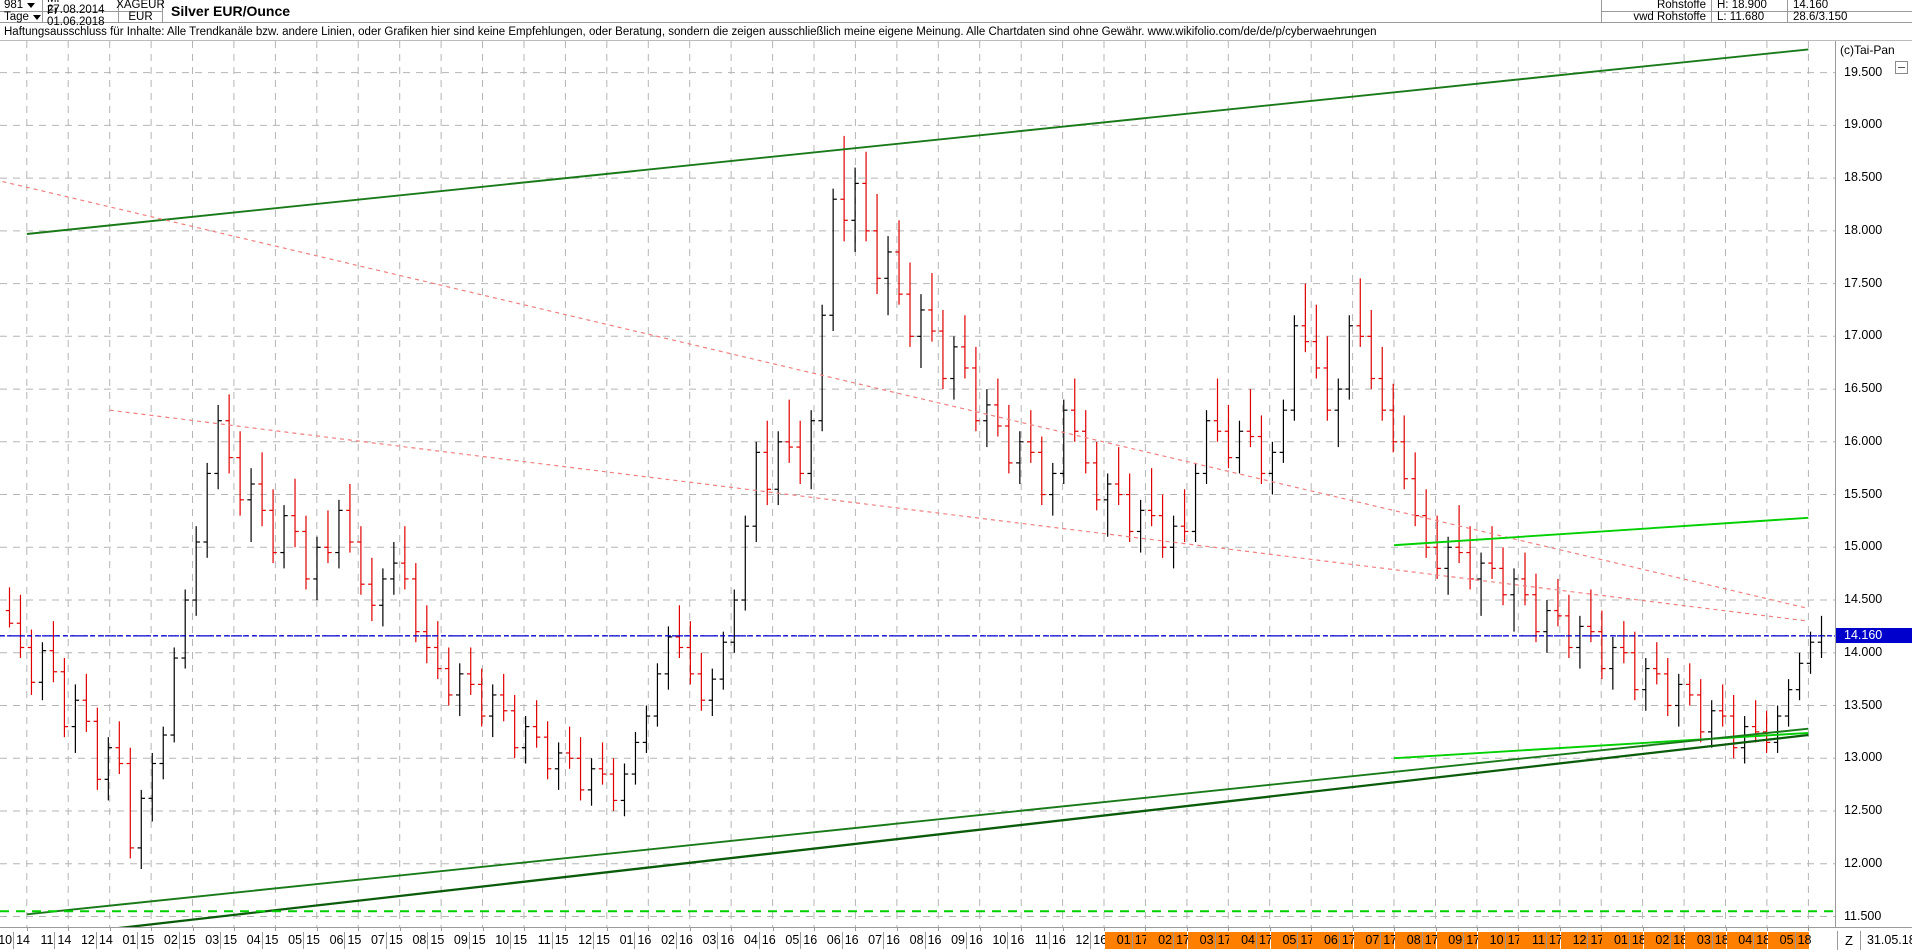 Image resolution: width=1912 pixels, height=952 pixels. What do you see at coordinates (1863, 282) in the screenshot?
I see `price-tick-label: 17.500` at bounding box center [1863, 282].